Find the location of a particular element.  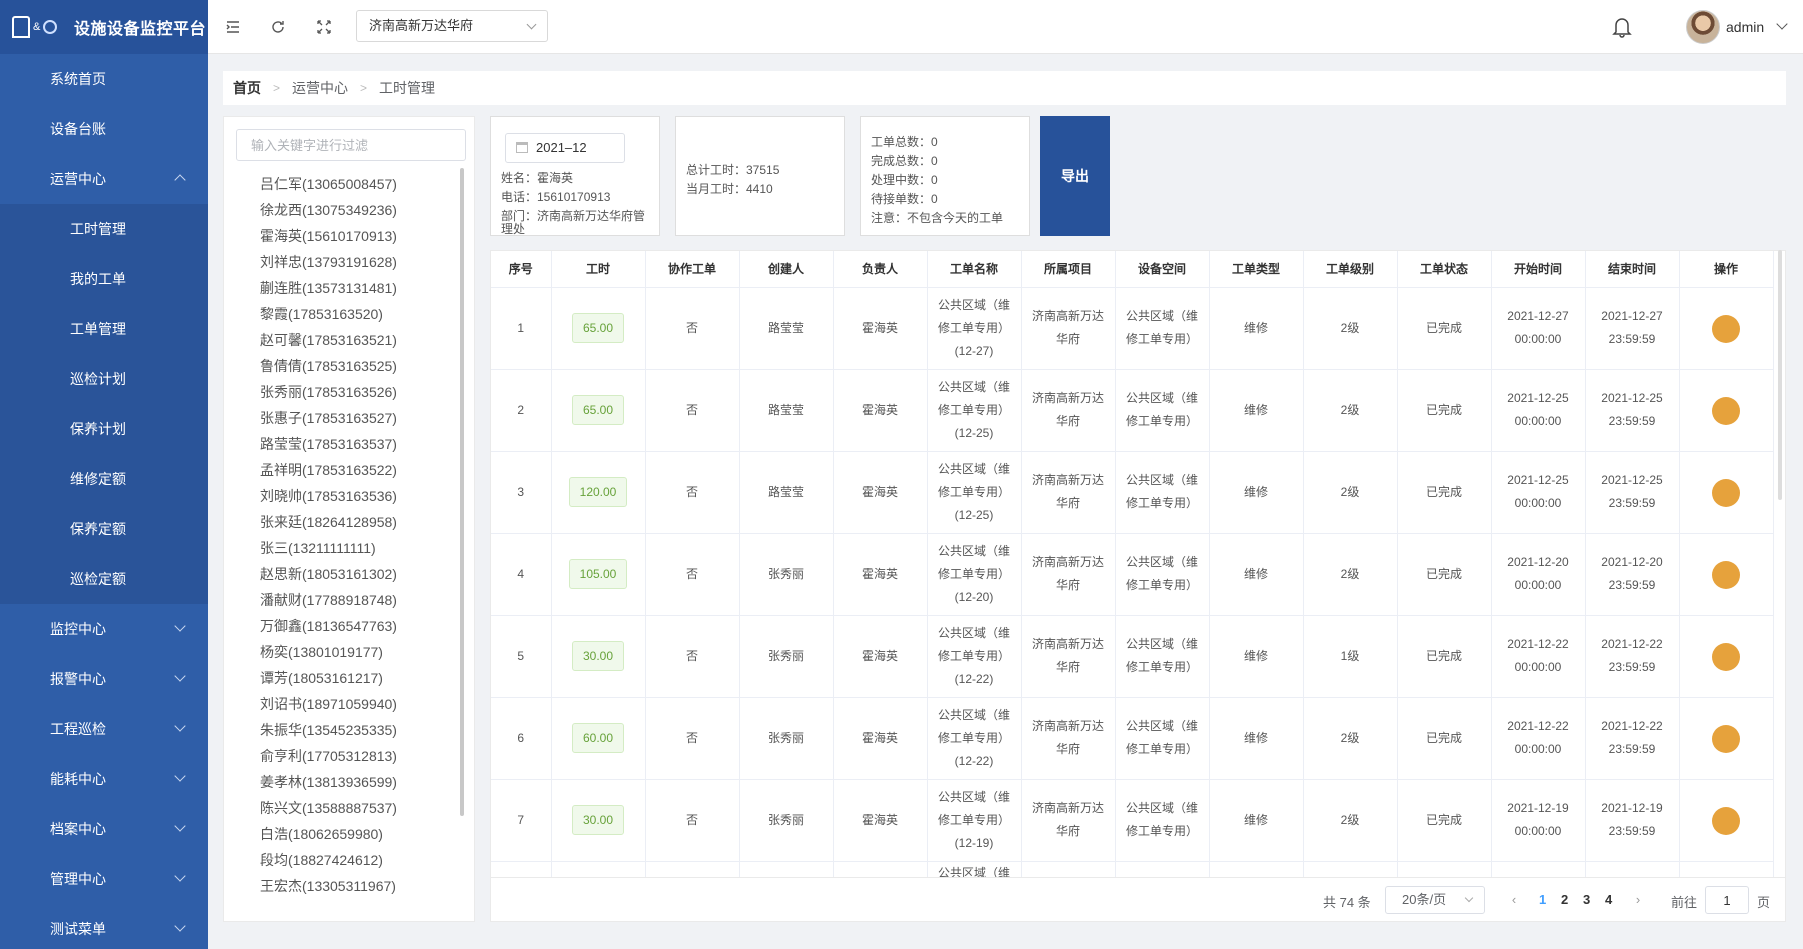

export-button: 导出 is located at coordinates (1075, 176).